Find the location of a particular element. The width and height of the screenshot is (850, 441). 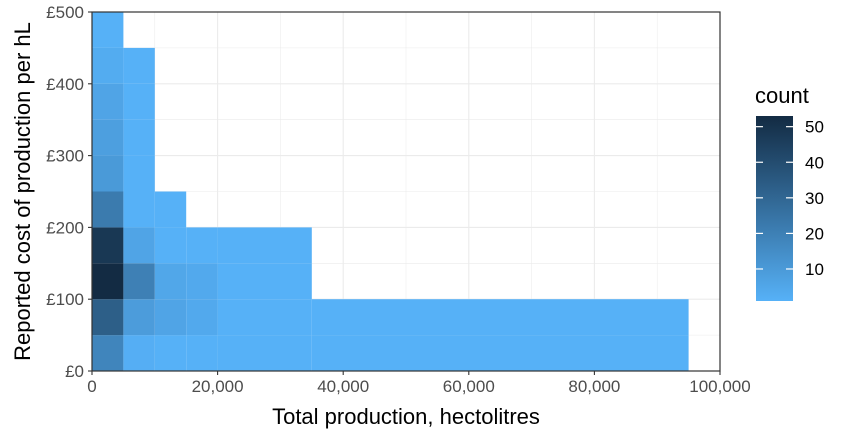

y-axis: £0 £100 £200 £300 £400 £500 is located at coordinates (69, 192).